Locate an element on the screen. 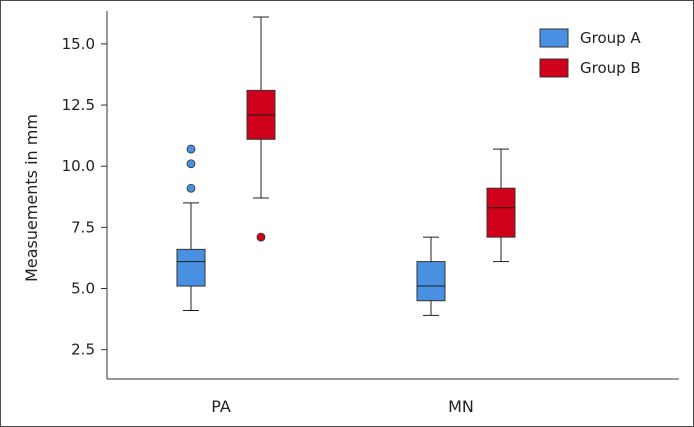 The height and width of the screenshot is (427, 694). box-group-b-pa is located at coordinates (261, 129).